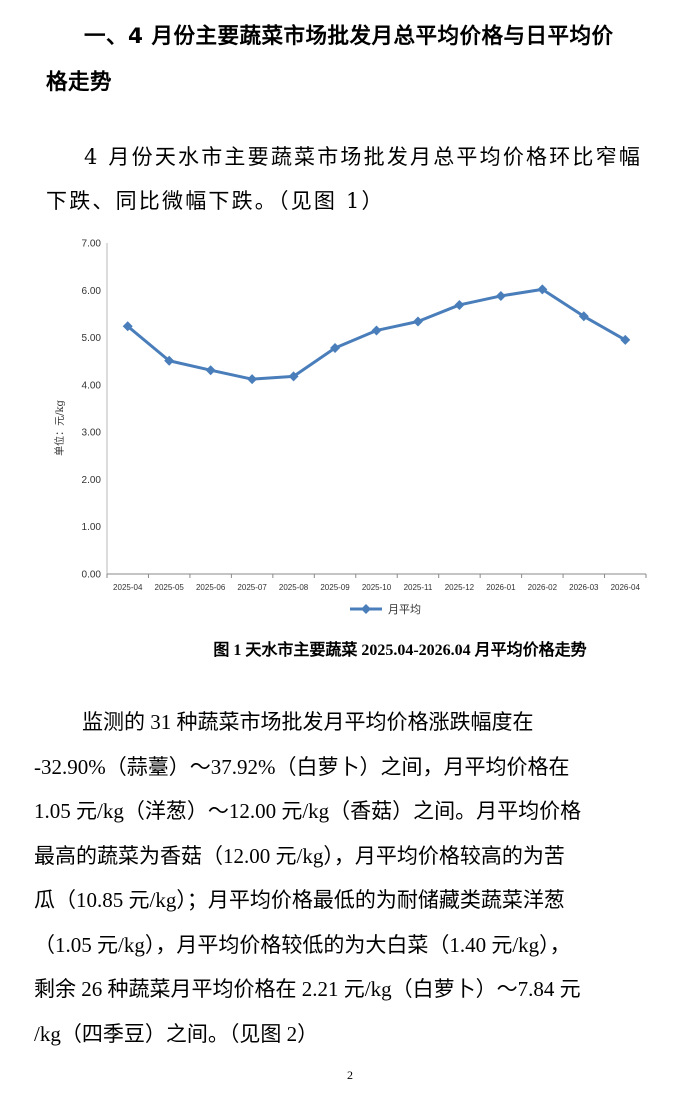 Image resolution: width=700 pixels, height=1100 pixels. What do you see at coordinates (359, 811) in the screenshot?
I see `body-line: 1.05 元/kg（洋葱）～12.00 元/kg（香菇）之间。月平均价格` at bounding box center [359, 811].